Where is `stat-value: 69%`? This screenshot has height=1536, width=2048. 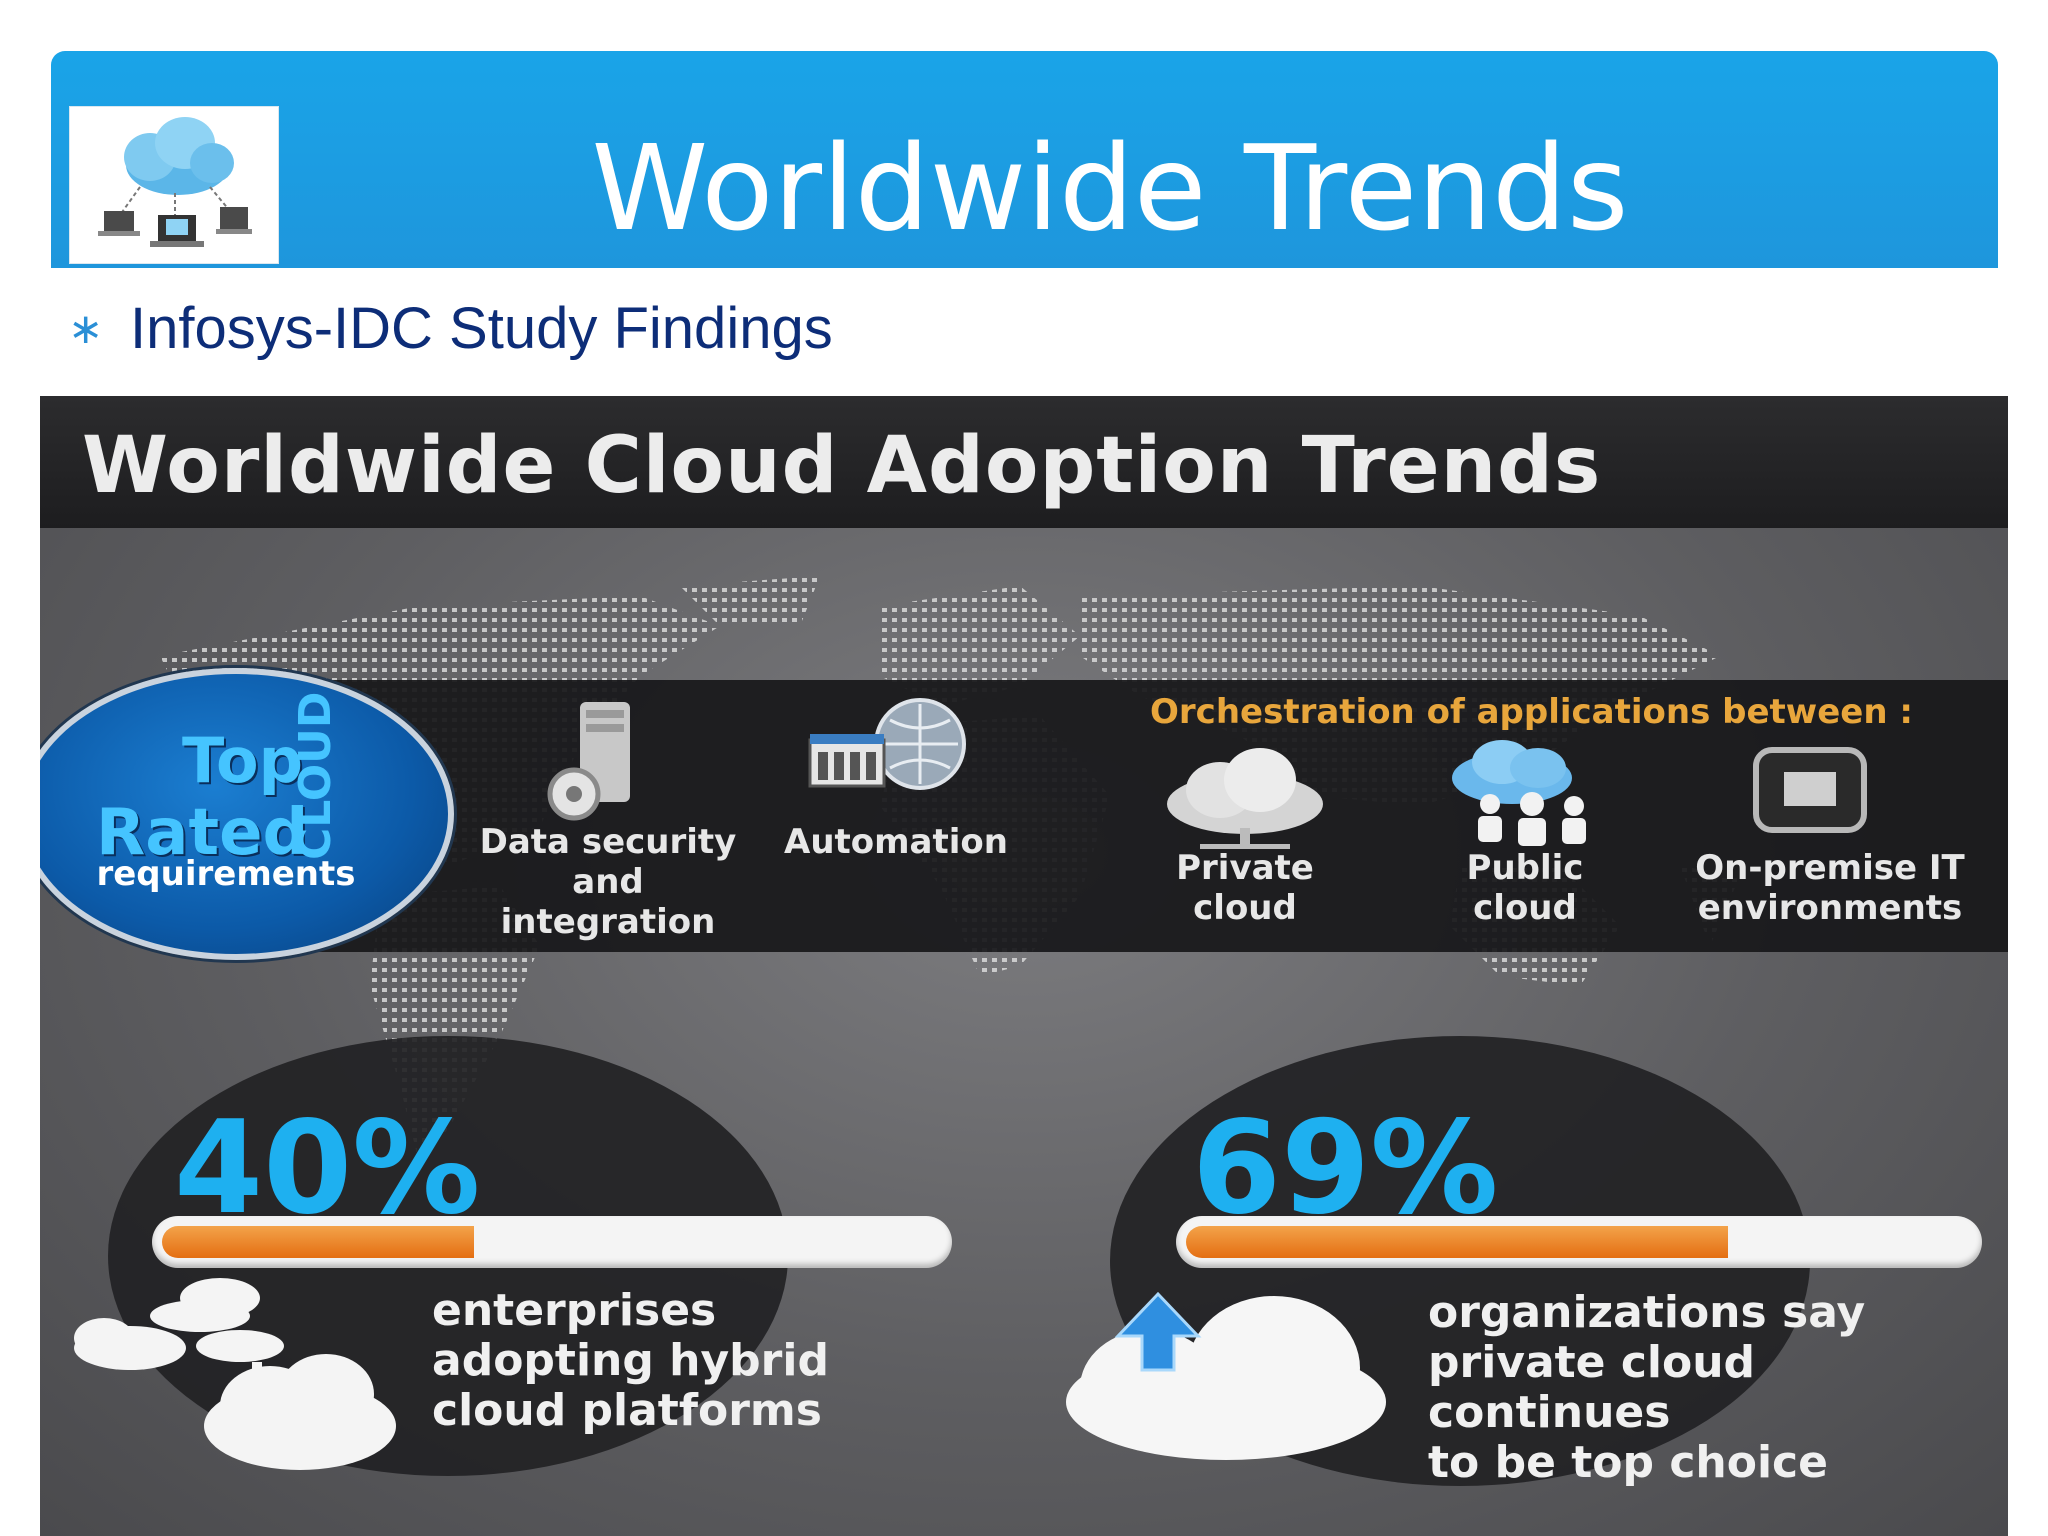 stat-value: 69% is located at coordinates (1345, 1168).